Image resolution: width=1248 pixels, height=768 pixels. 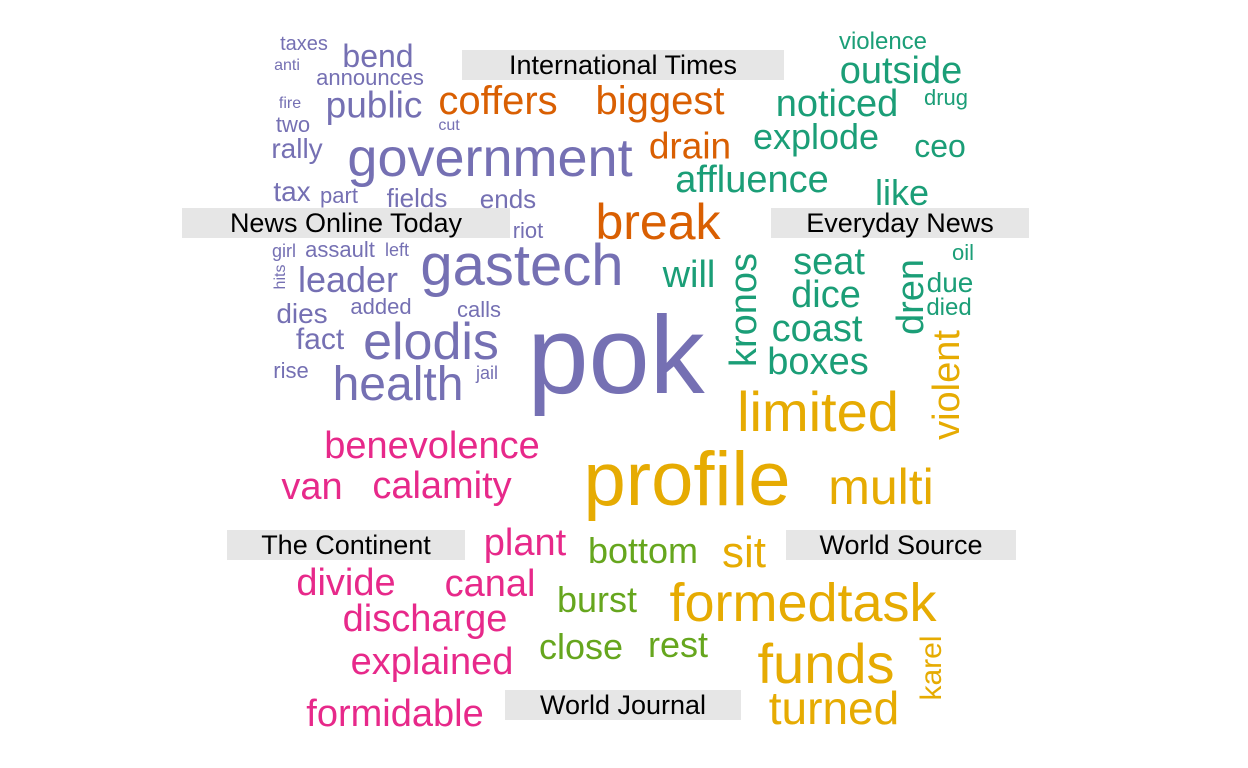 What do you see at coordinates (525, 543) in the screenshot?
I see `word-plant: plant` at bounding box center [525, 543].